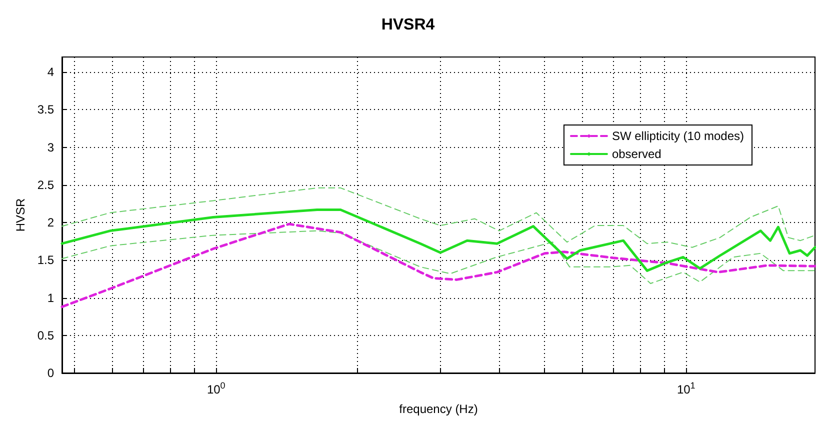  Describe the element at coordinates (50, 297) in the screenshot. I see `y-tick-label: 1` at that location.